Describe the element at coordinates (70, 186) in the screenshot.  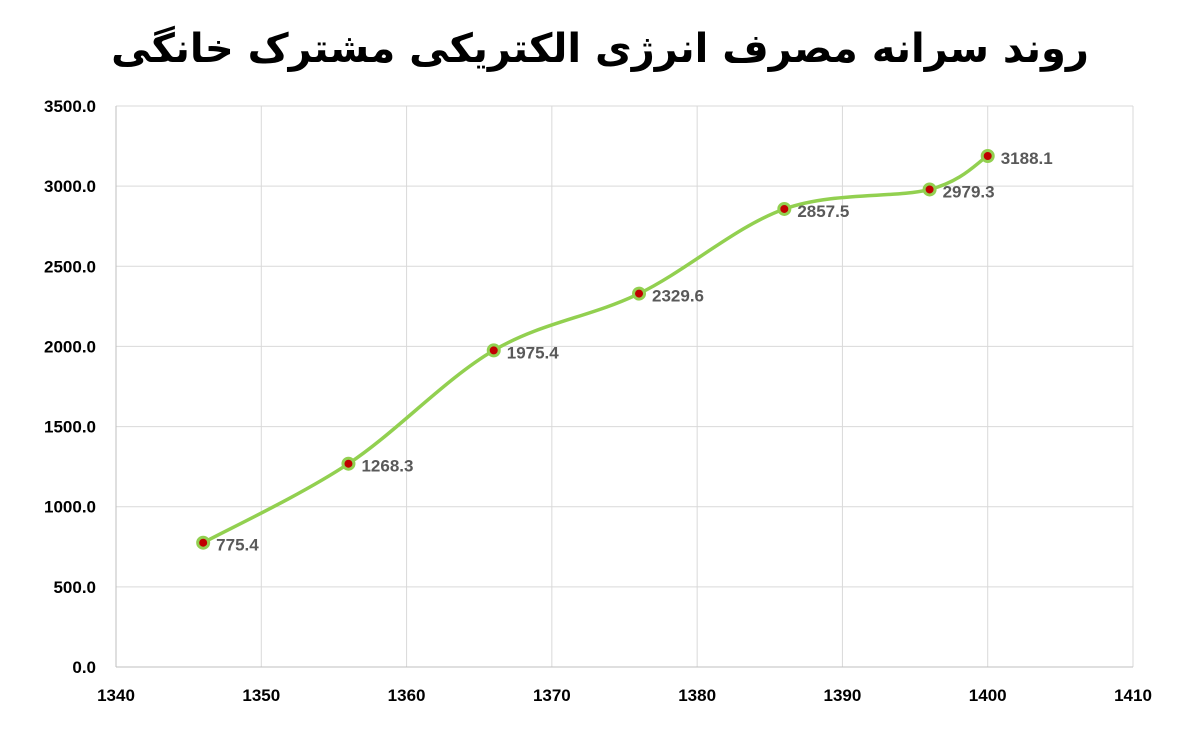
I see `y-tick-label: 3000.0` at that location.